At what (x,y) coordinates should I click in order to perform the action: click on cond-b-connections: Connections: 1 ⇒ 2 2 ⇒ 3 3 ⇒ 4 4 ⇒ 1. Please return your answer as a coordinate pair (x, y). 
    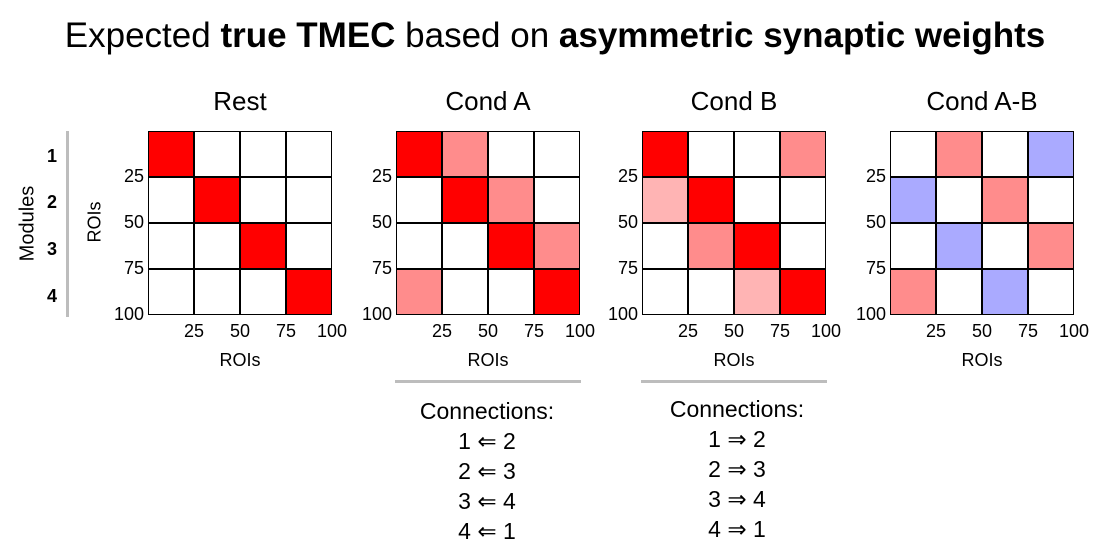
    Looking at the image, I should click on (737, 469).